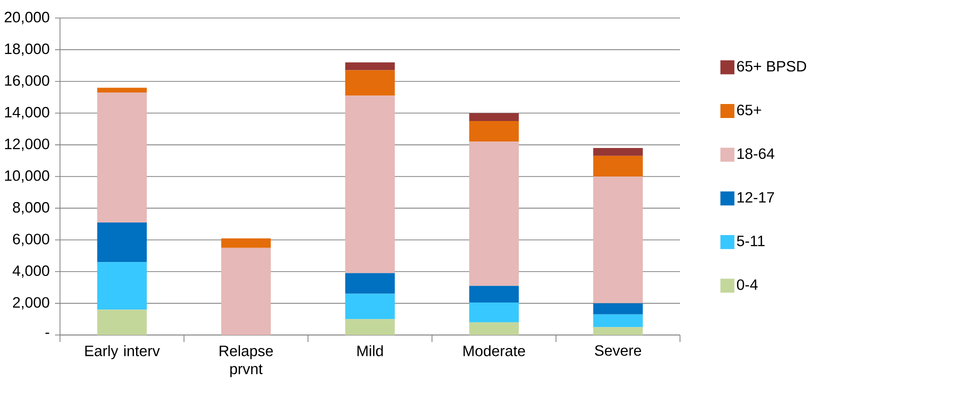 The height and width of the screenshot is (416, 954). I want to click on legend-label: 65+ BPSD, so click(771, 66).